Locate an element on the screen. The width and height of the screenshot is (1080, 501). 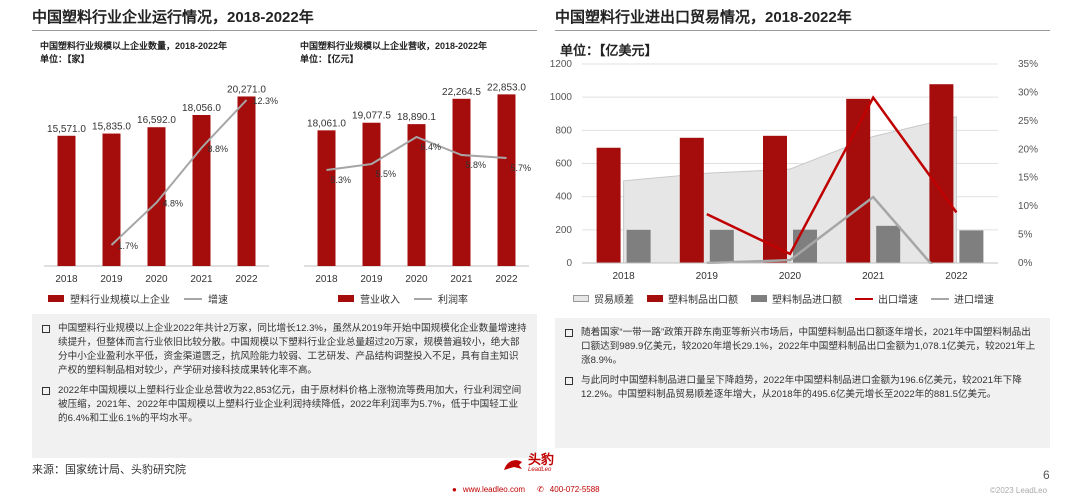
legend-label: 塑料制品进口额 is located at coordinates (807, 300).